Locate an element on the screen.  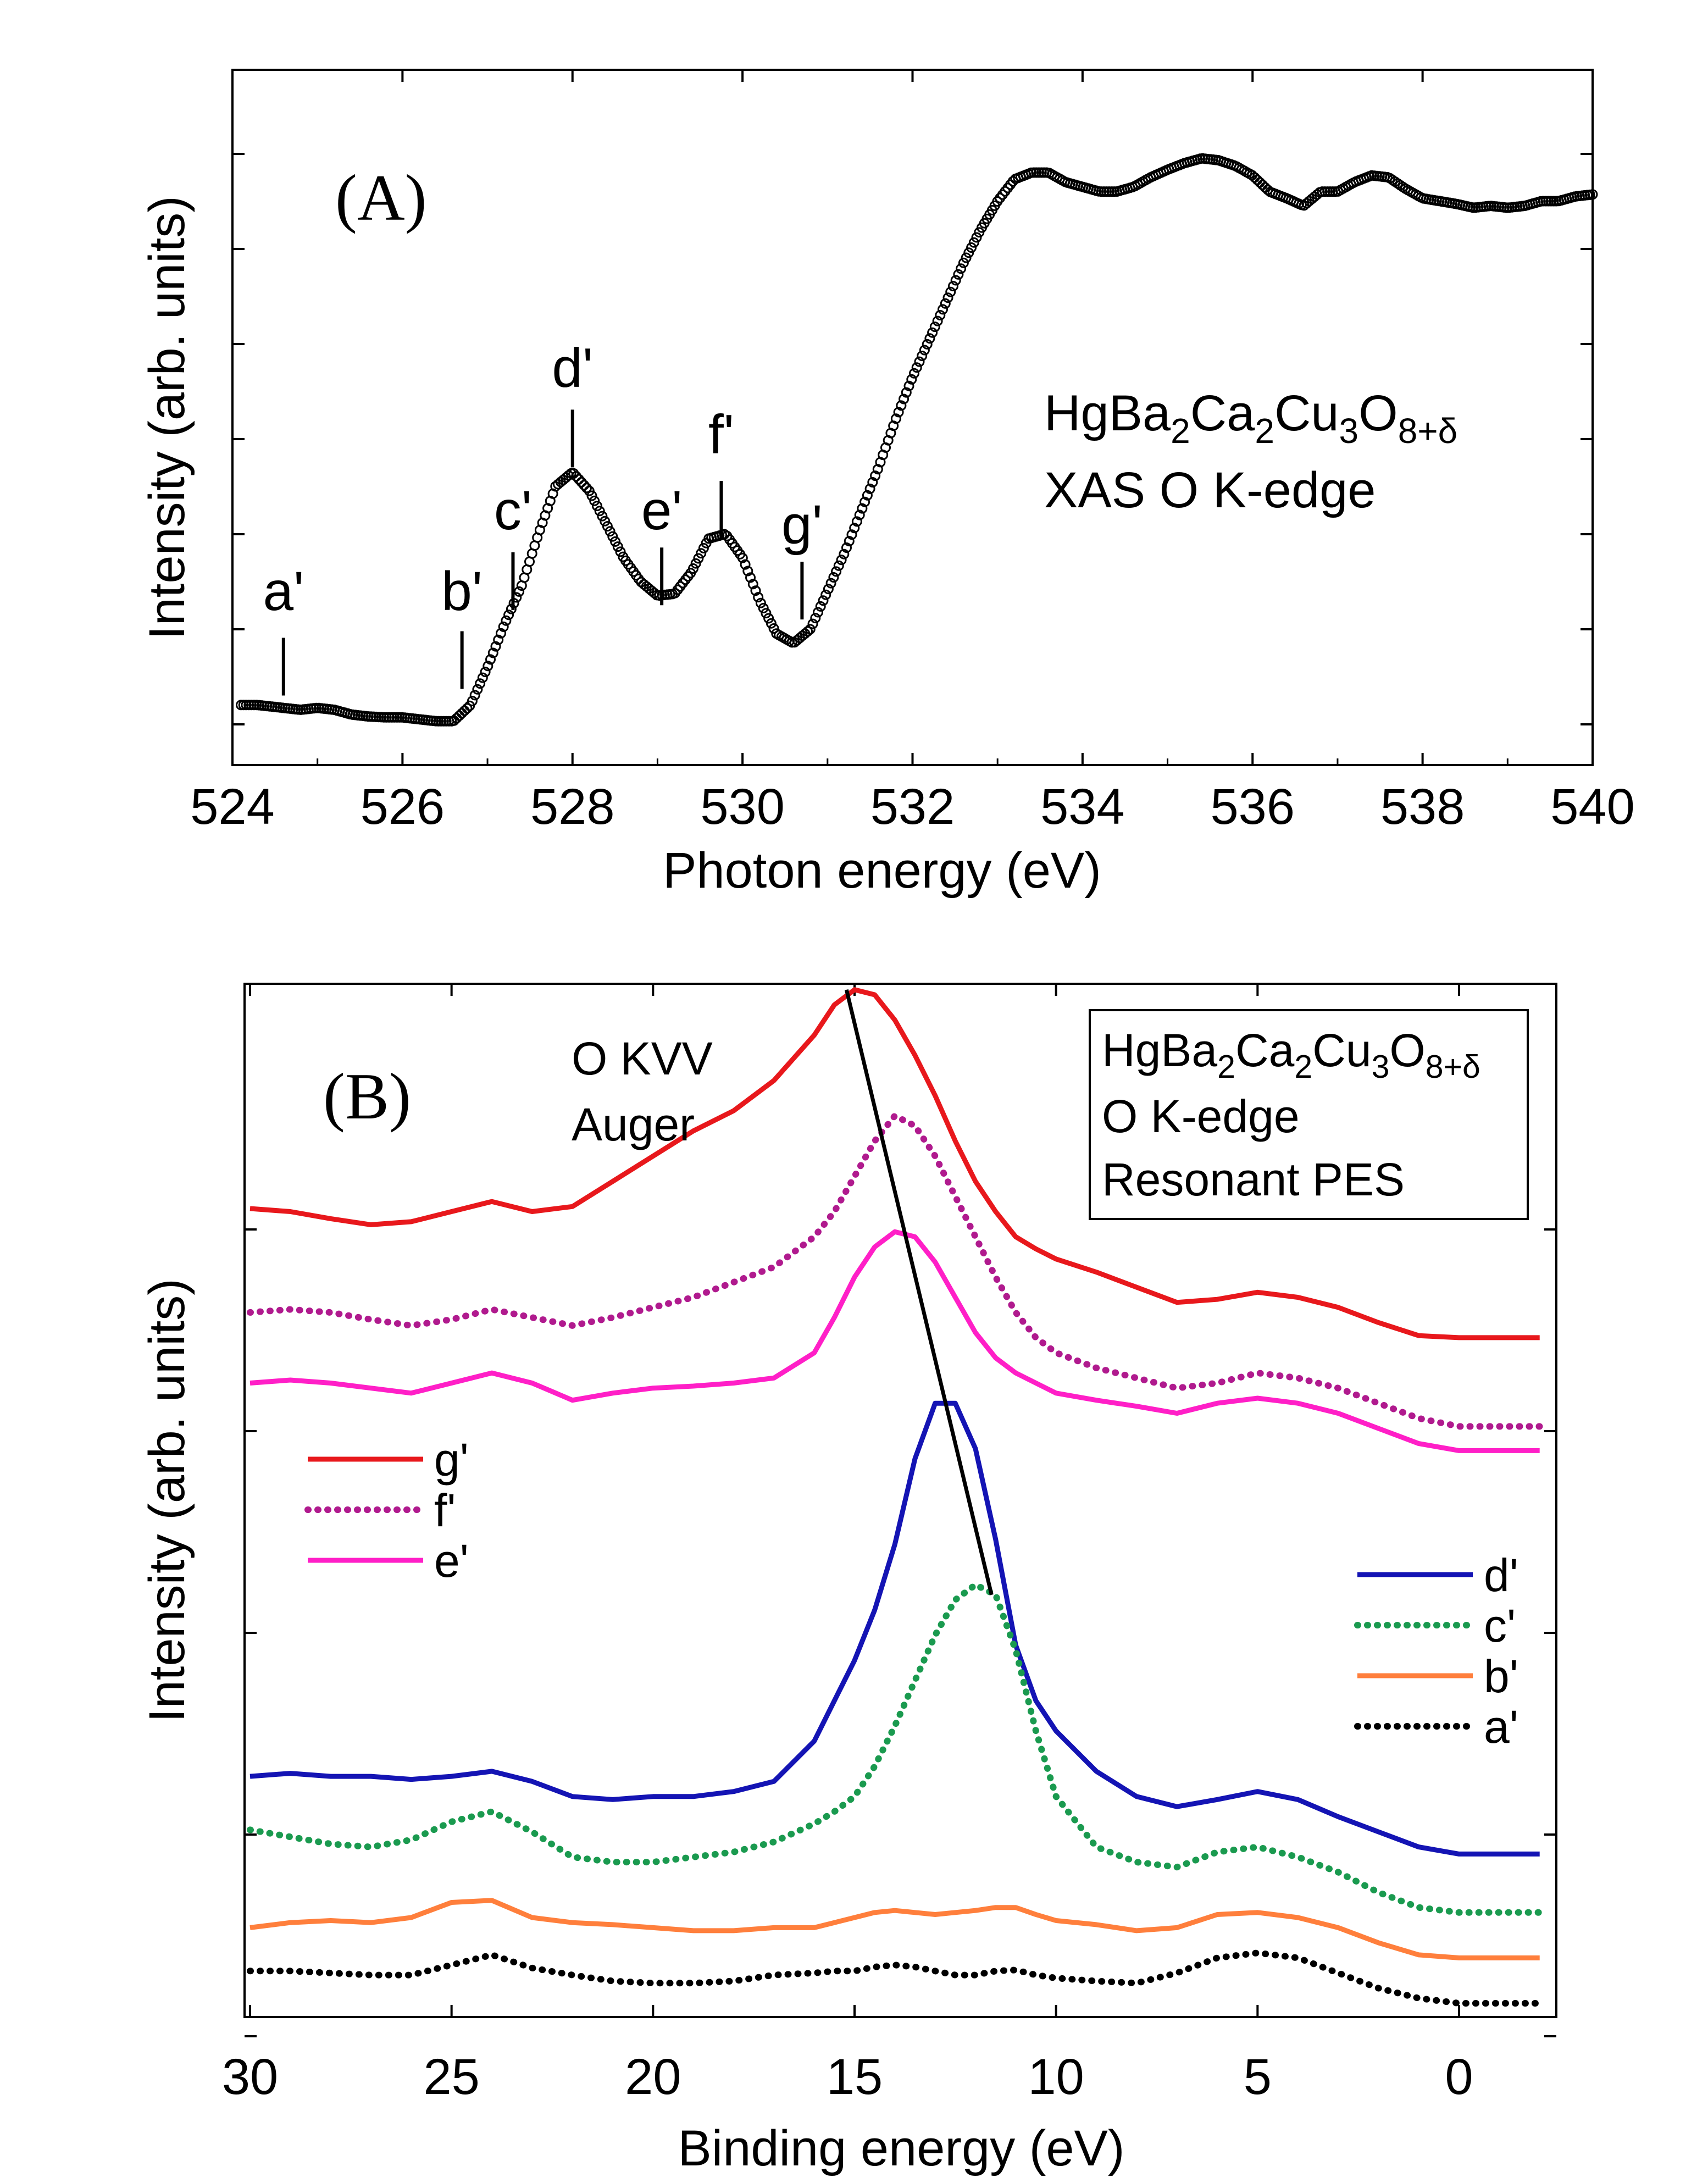
auger-label-line2: Auger is located at coordinates (634, 1124).